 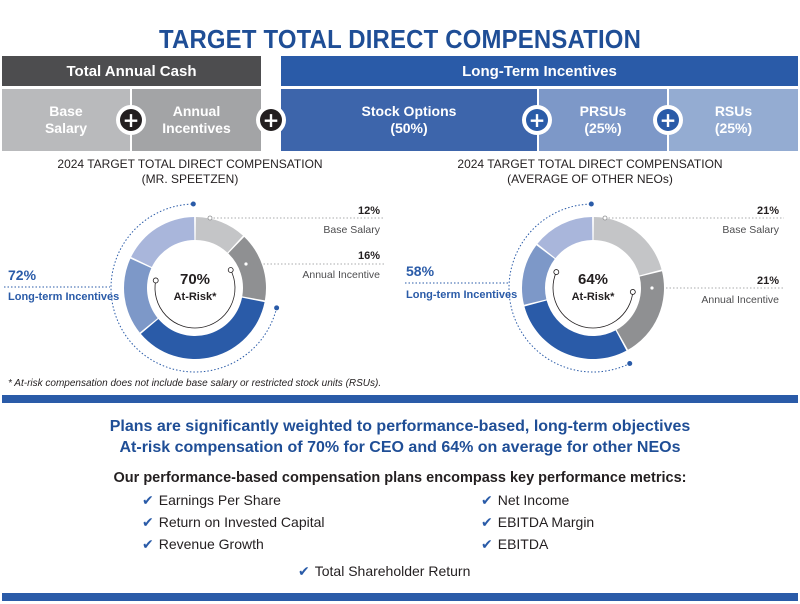 I want to click on page-title: TARGET TOTAL DIRECT COMPENSATION, so click(x=400, y=39).